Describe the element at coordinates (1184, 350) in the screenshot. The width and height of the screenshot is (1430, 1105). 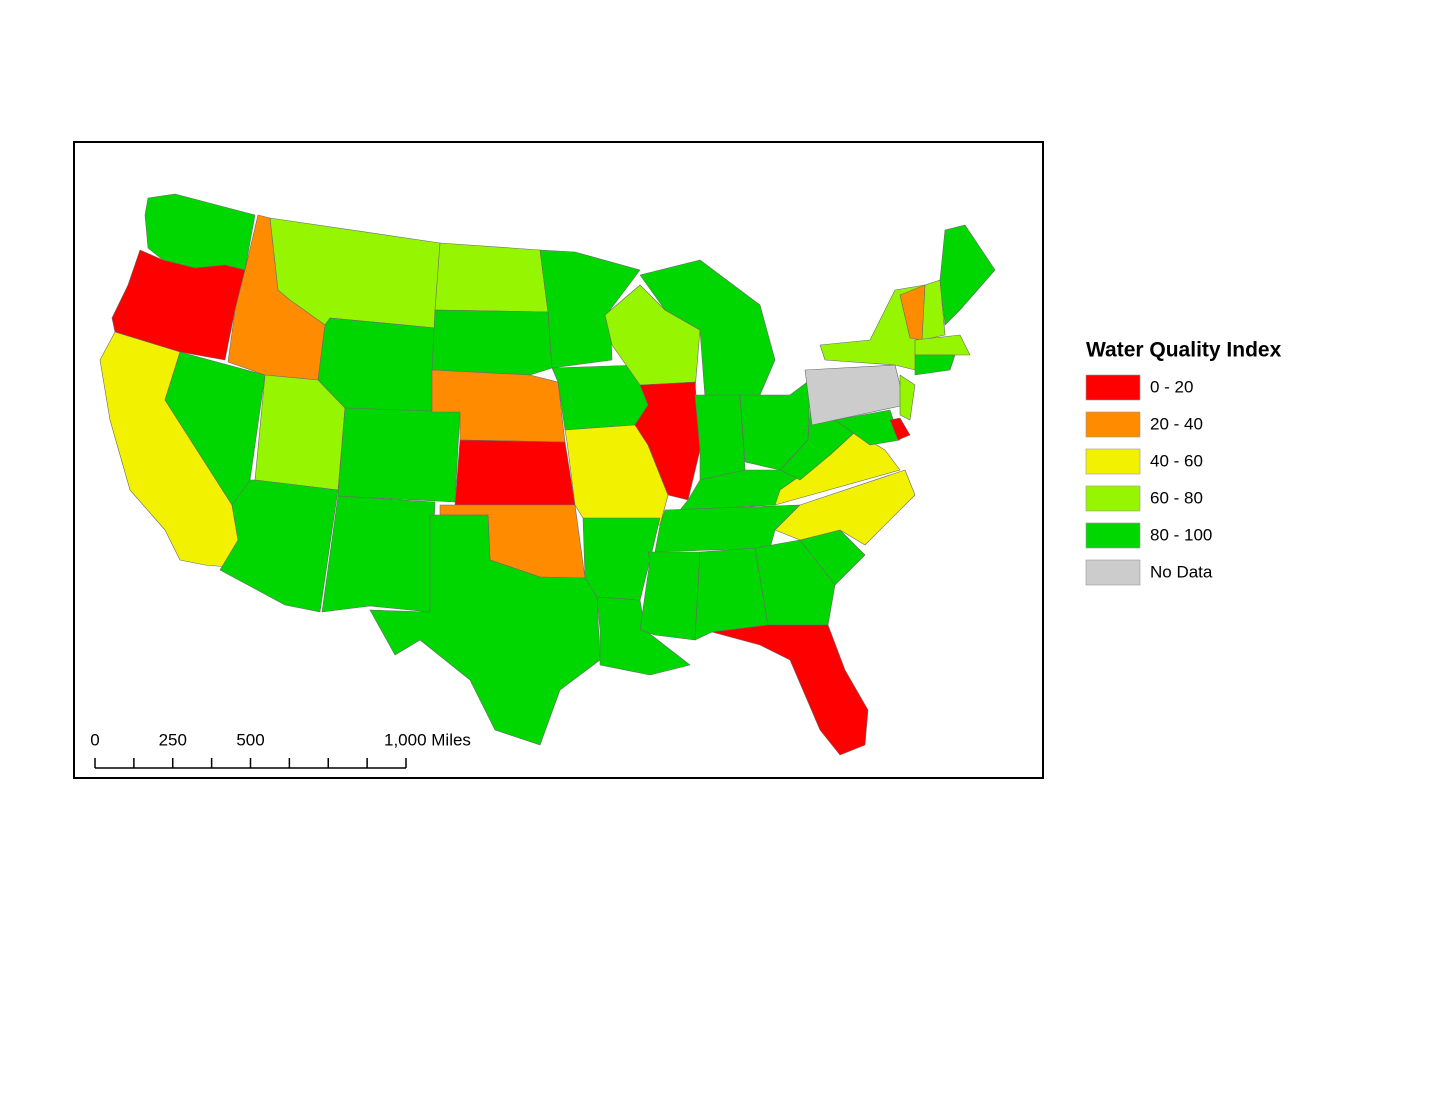
I see `legend-title: Water Quality Index` at that location.